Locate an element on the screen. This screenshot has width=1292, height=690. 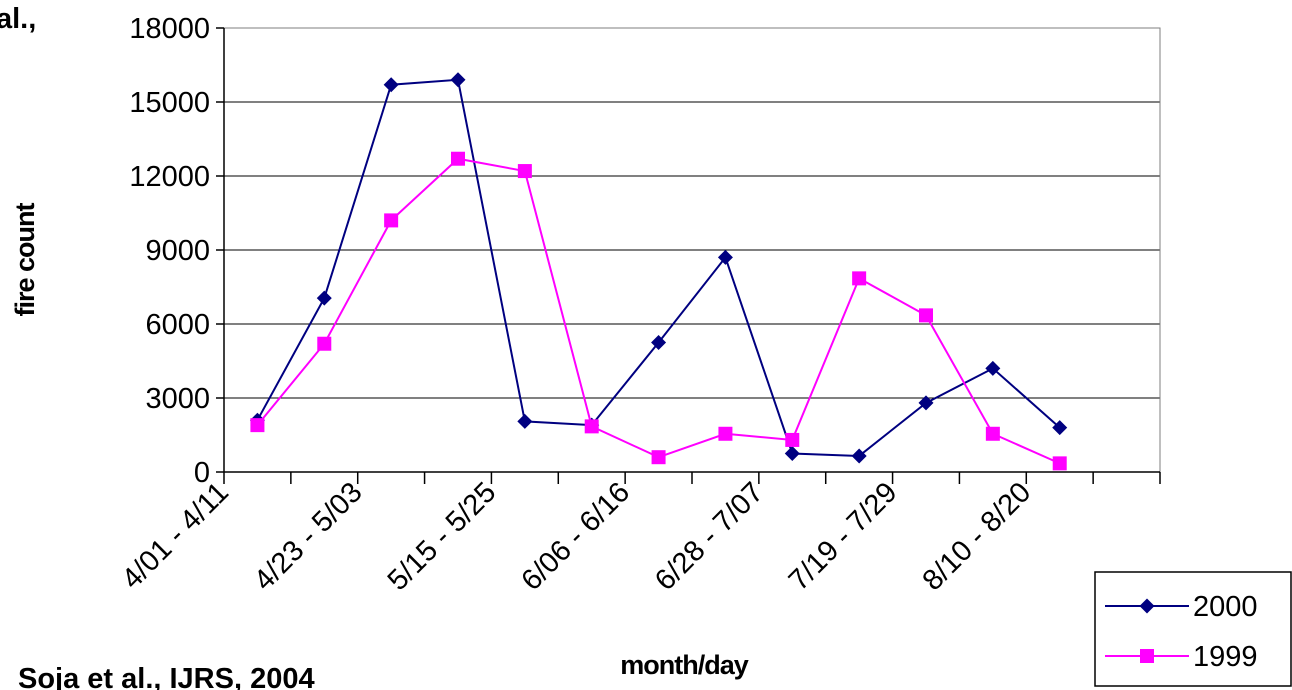
y-tick-label: 3000 is located at coordinates (177, 399).